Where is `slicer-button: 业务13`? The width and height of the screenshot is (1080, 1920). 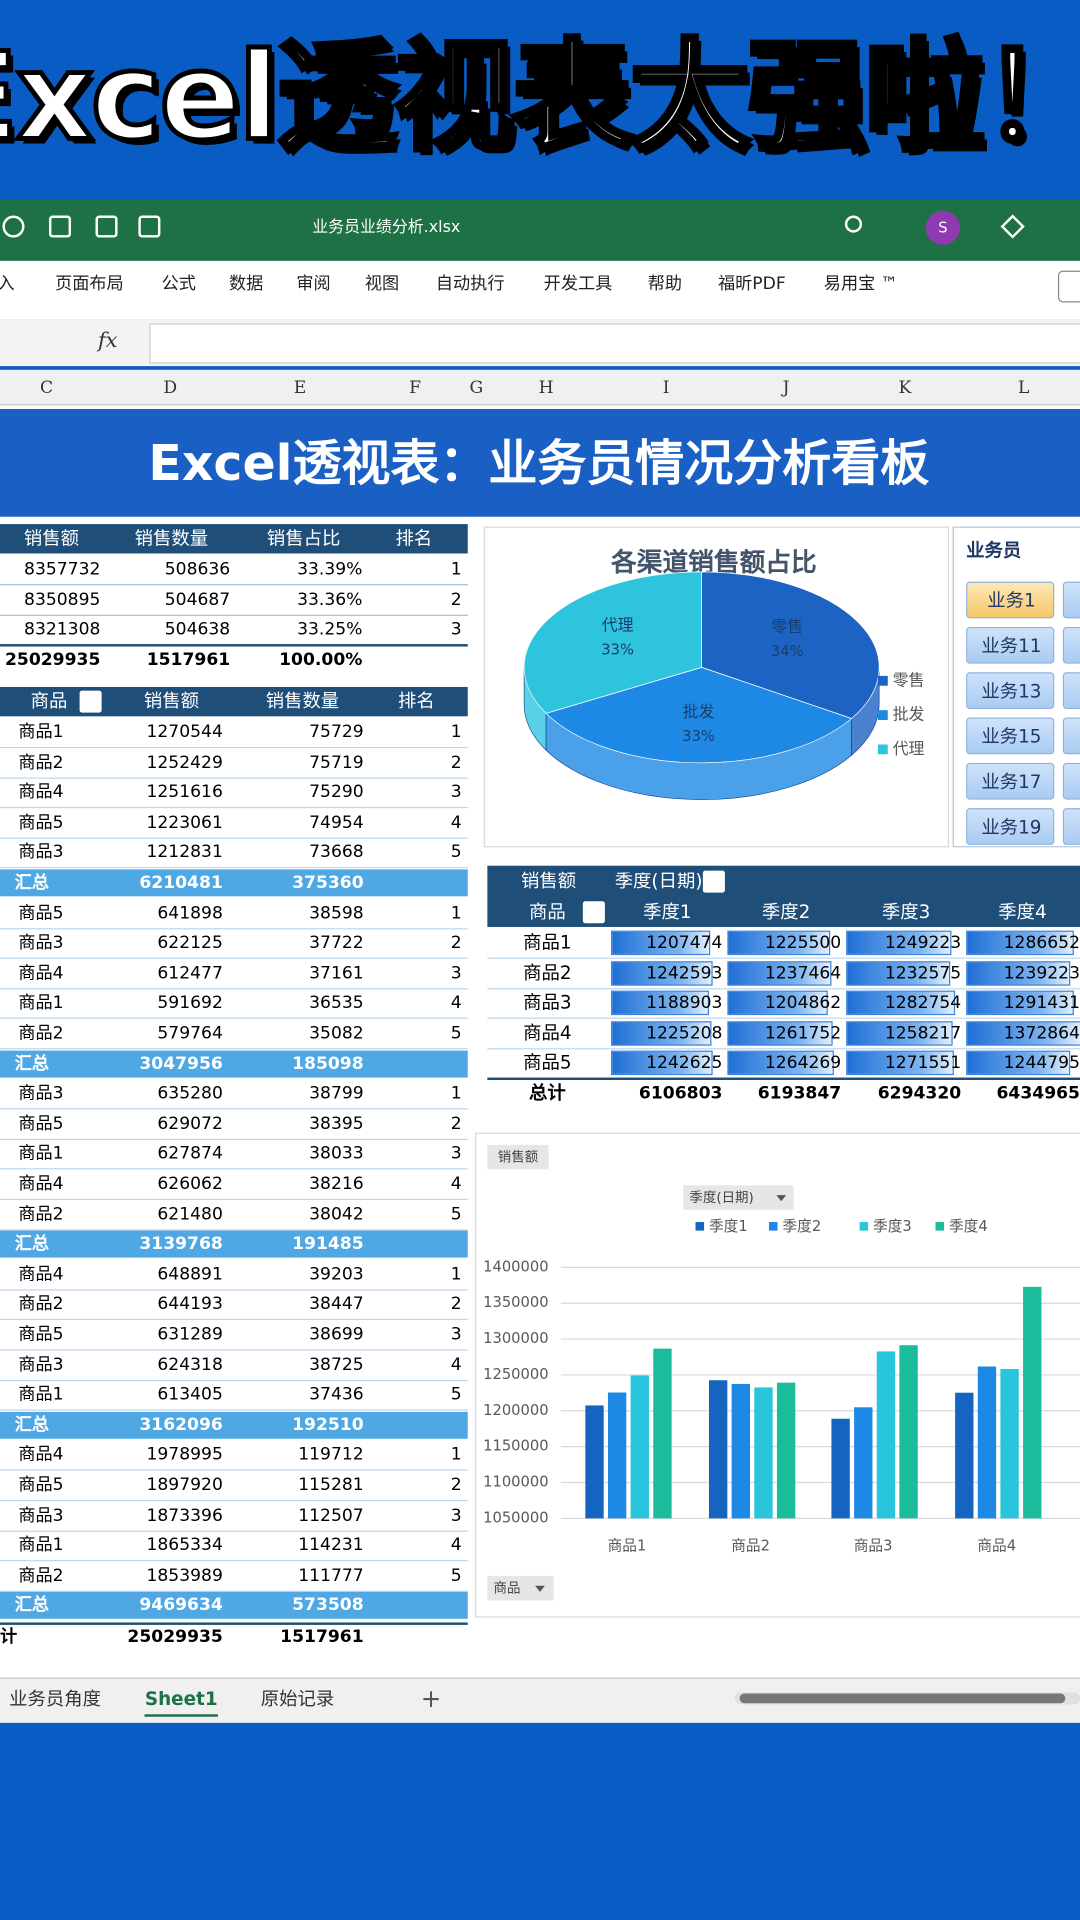
slicer-button: 业务13 is located at coordinates (1010, 690).